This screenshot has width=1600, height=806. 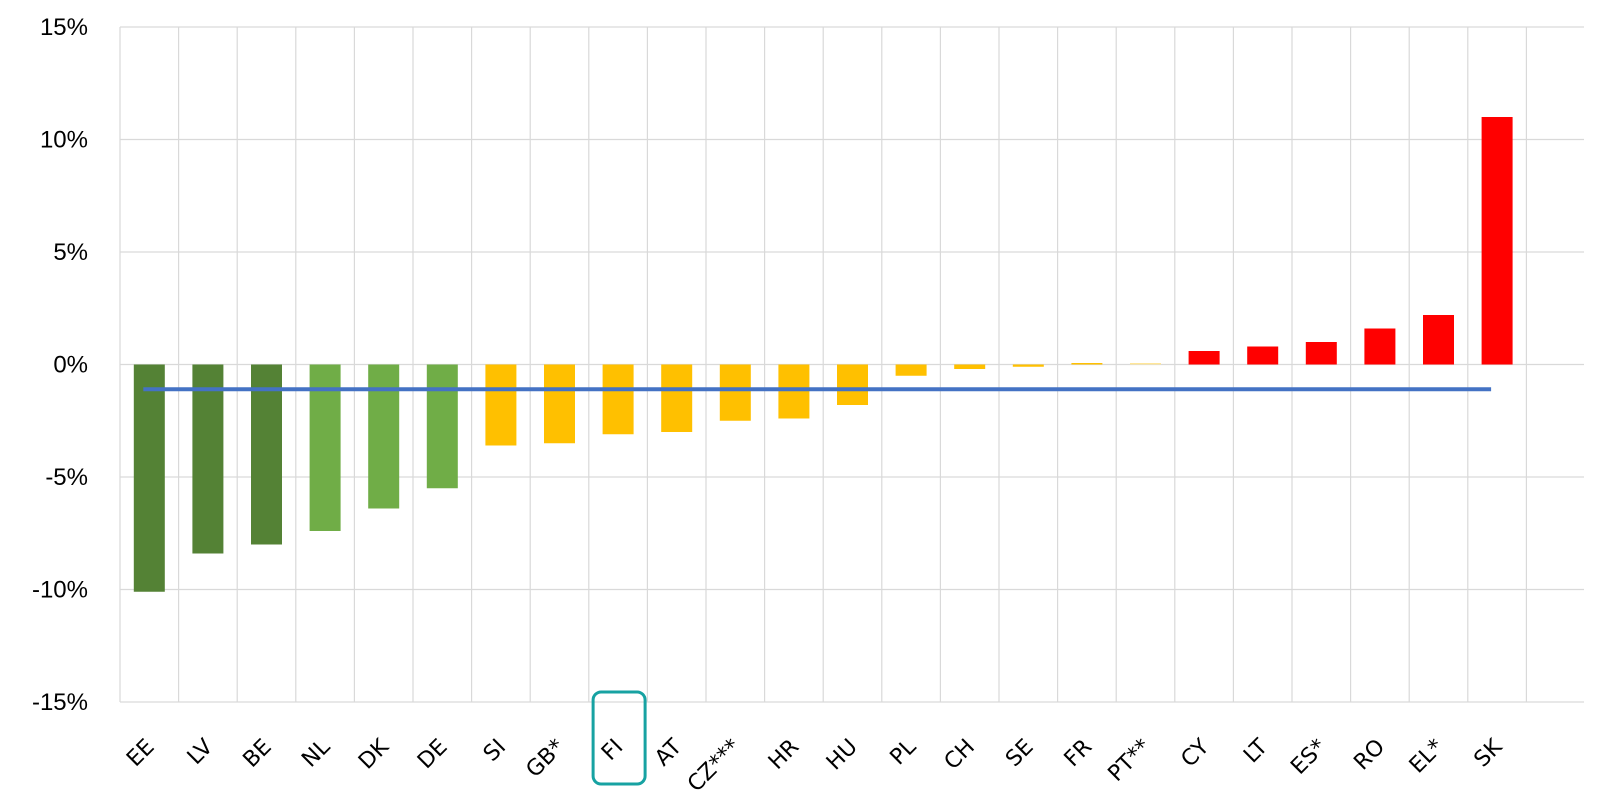 I want to click on x-tick-label: LT, so click(x=1256, y=751).